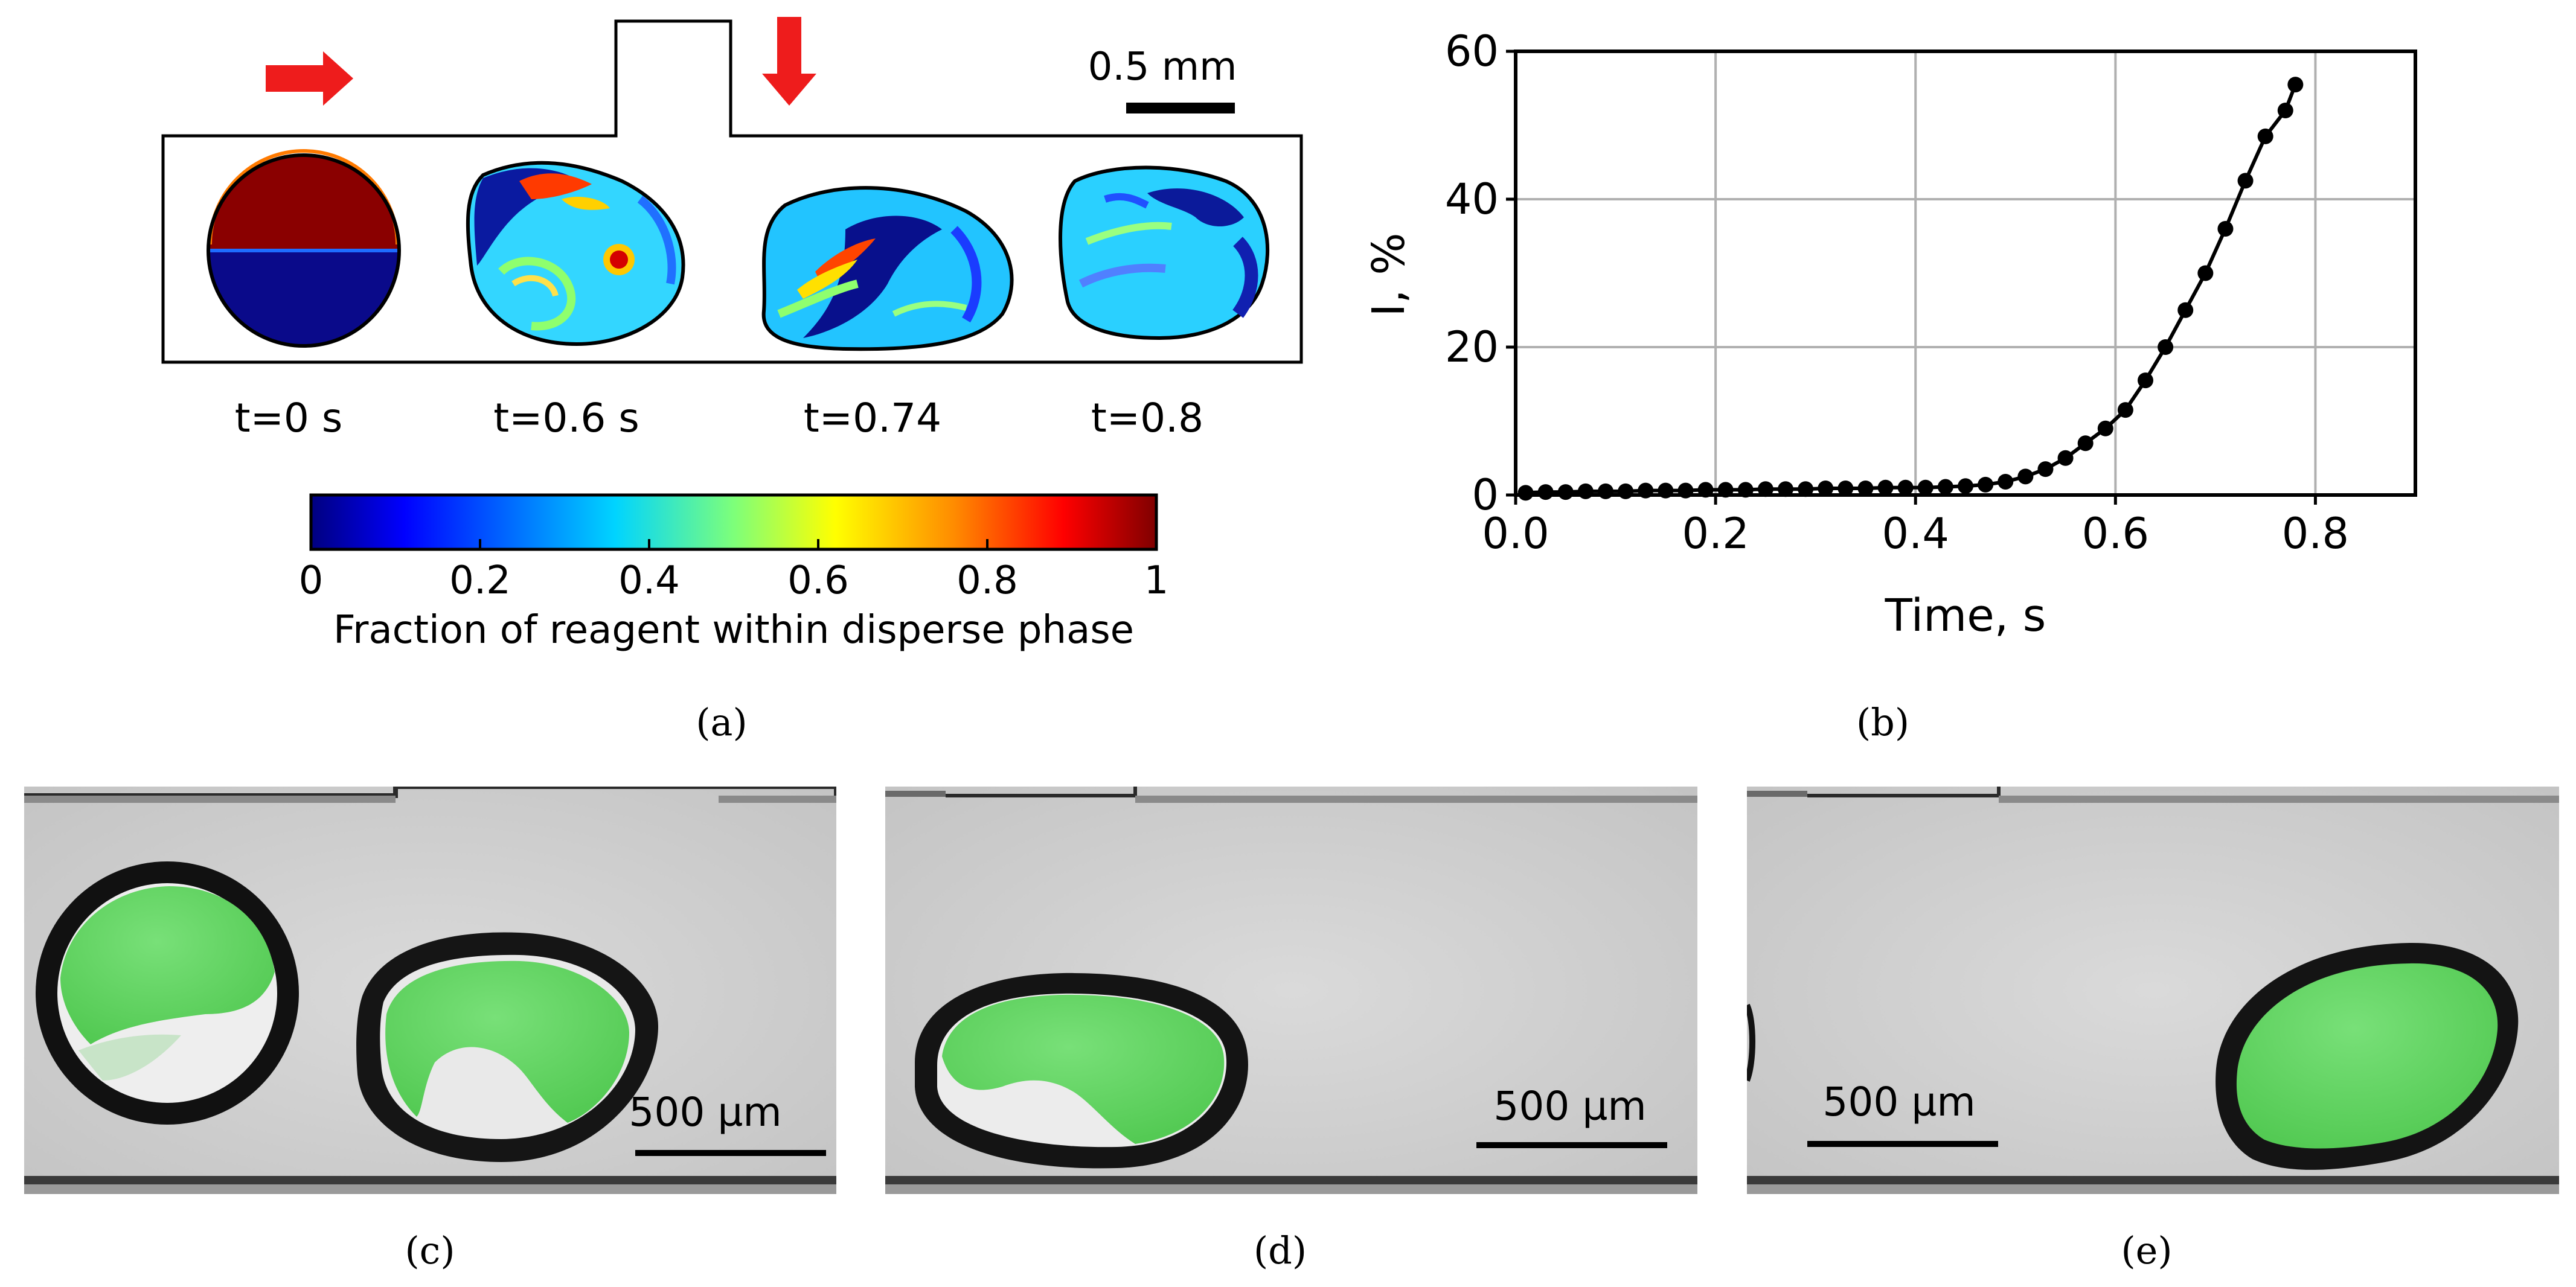  What do you see at coordinates (789, 61) in the screenshot?
I see `flow-arrow-down-icon` at bounding box center [789, 61].